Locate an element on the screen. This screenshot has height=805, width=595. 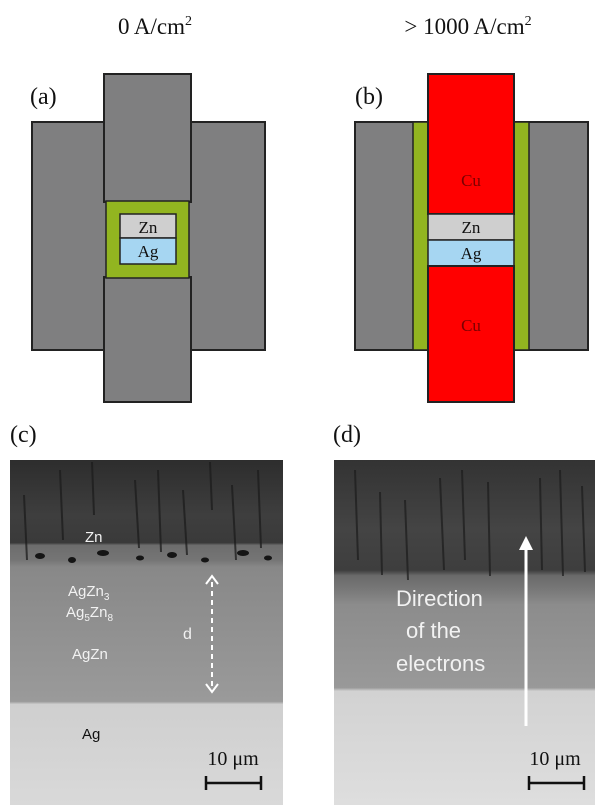
panel-c-agzn-label: AgZn is located at coordinates (90, 654).